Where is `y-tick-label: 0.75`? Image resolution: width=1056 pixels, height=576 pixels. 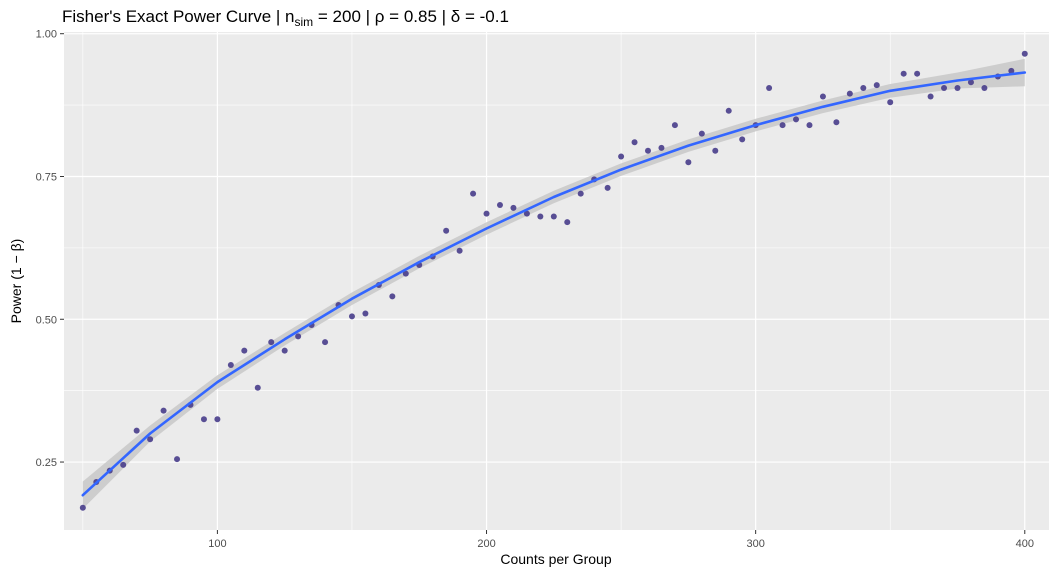 y-tick-label: 0.75 is located at coordinates (46, 177).